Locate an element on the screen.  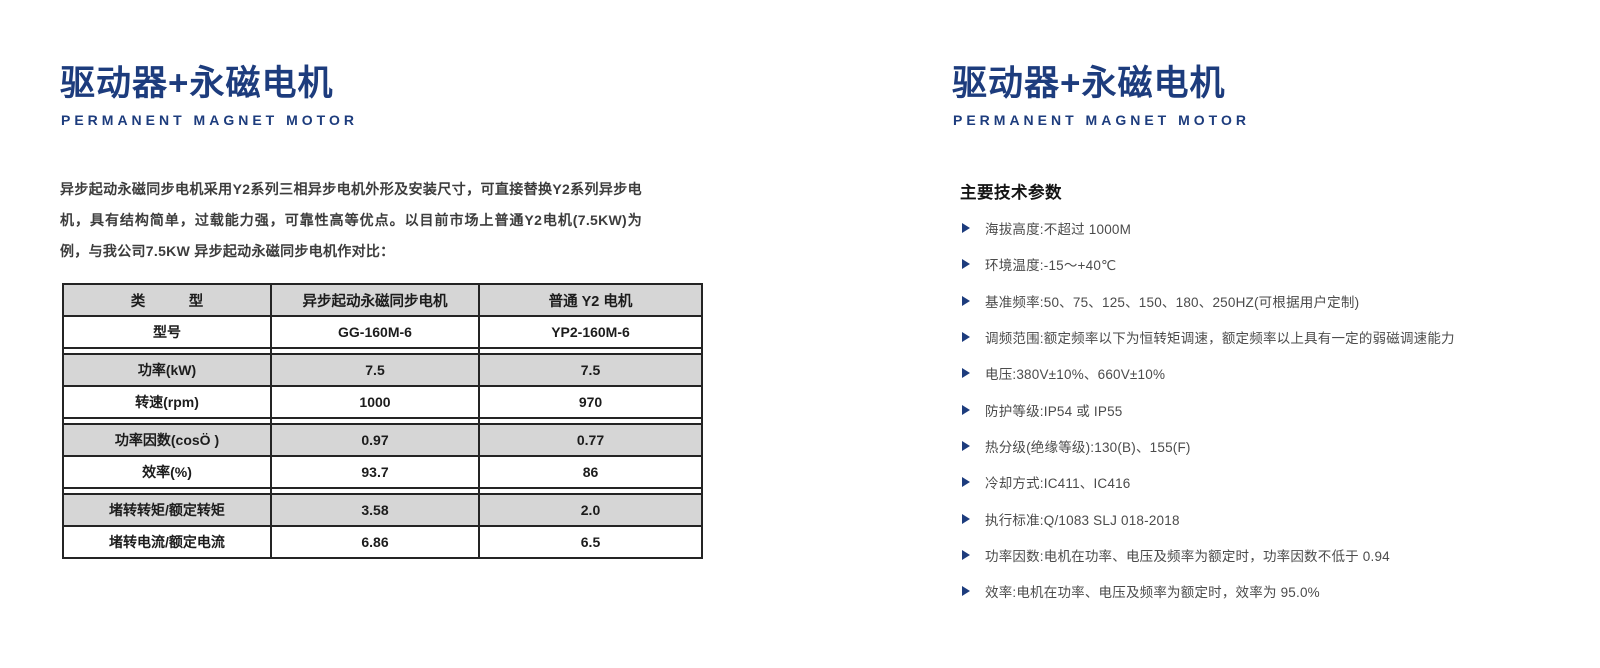
table-row: 效率(%) 93.7 86 is located at coordinates (382, 472).